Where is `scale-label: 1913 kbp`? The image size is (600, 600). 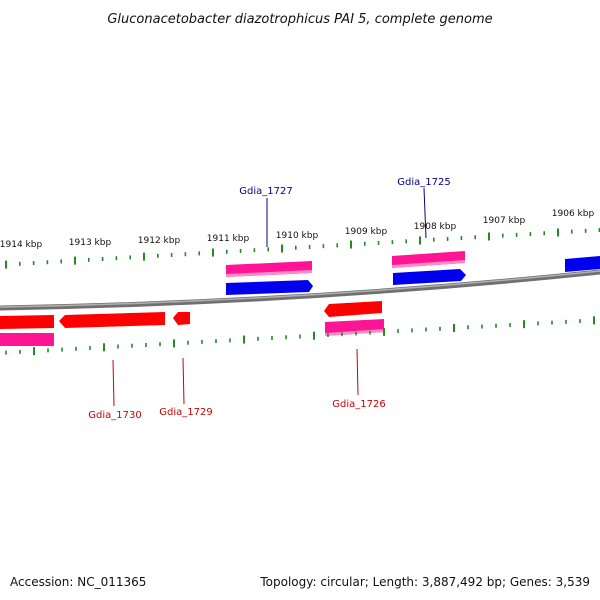
scale-label: 1913 kbp is located at coordinates (90, 243).